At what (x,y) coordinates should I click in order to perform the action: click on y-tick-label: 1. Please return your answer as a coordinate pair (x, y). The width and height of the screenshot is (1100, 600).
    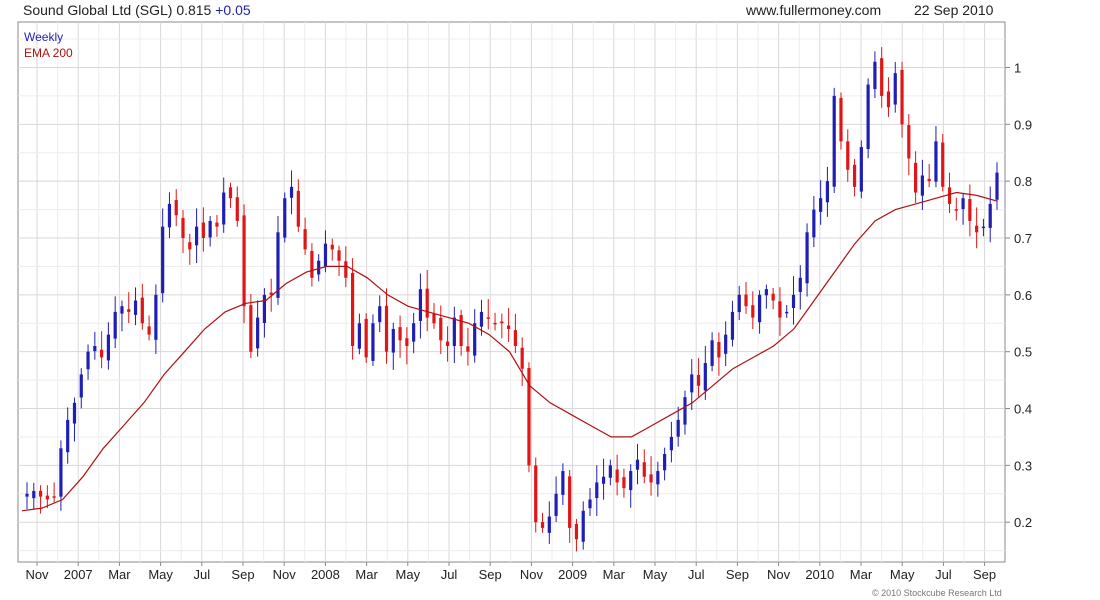
    Looking at the image, I should click on (1017, 67).